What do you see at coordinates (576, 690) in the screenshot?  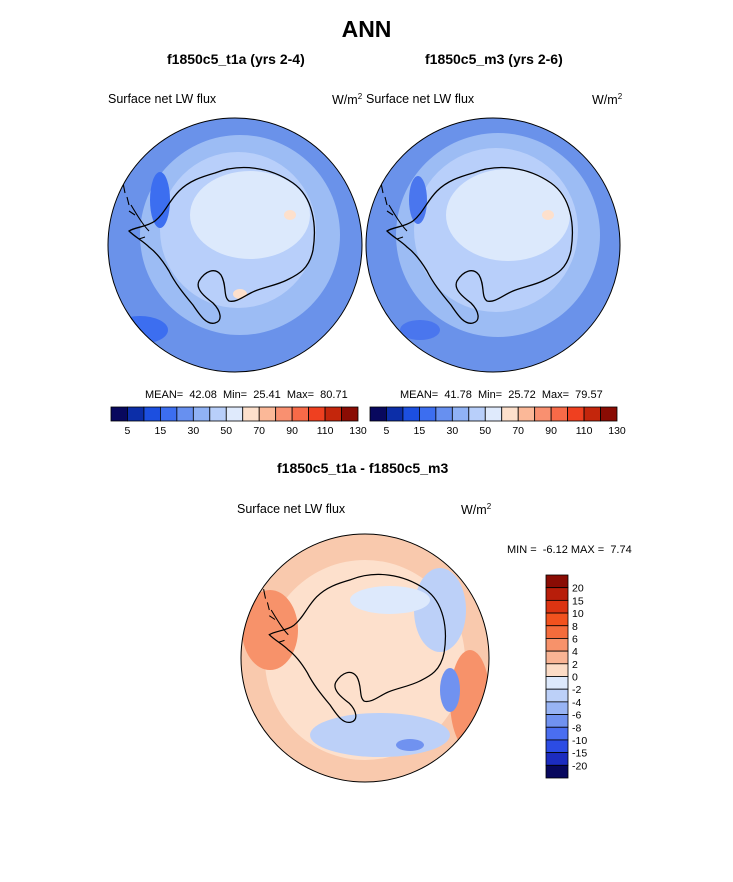 I see `colorbar-tick-label: -2` at bounding box center [576, 690].